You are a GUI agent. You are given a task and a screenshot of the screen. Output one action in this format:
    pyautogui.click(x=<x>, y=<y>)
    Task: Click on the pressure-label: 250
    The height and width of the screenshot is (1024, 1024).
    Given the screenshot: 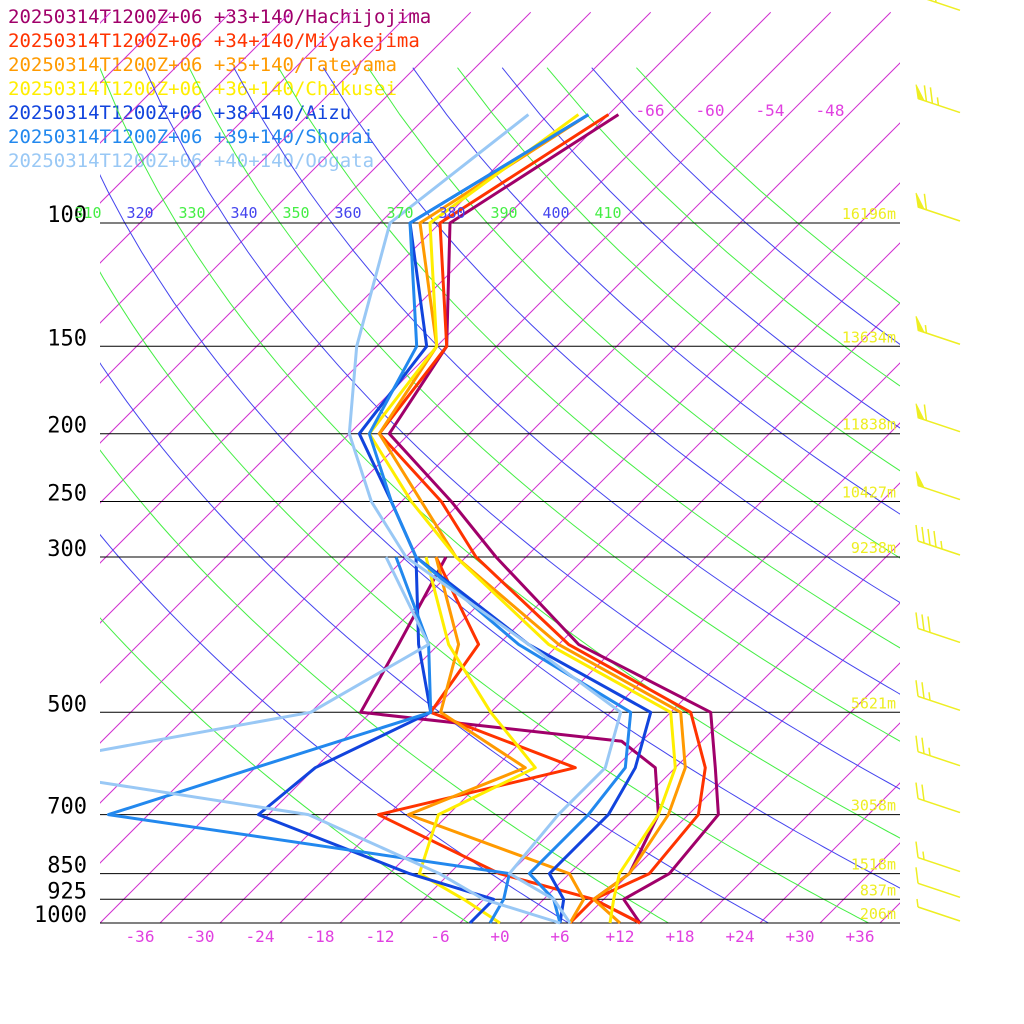 What is the action you would take?
    pyautogui.click(x=67, y=494)
    